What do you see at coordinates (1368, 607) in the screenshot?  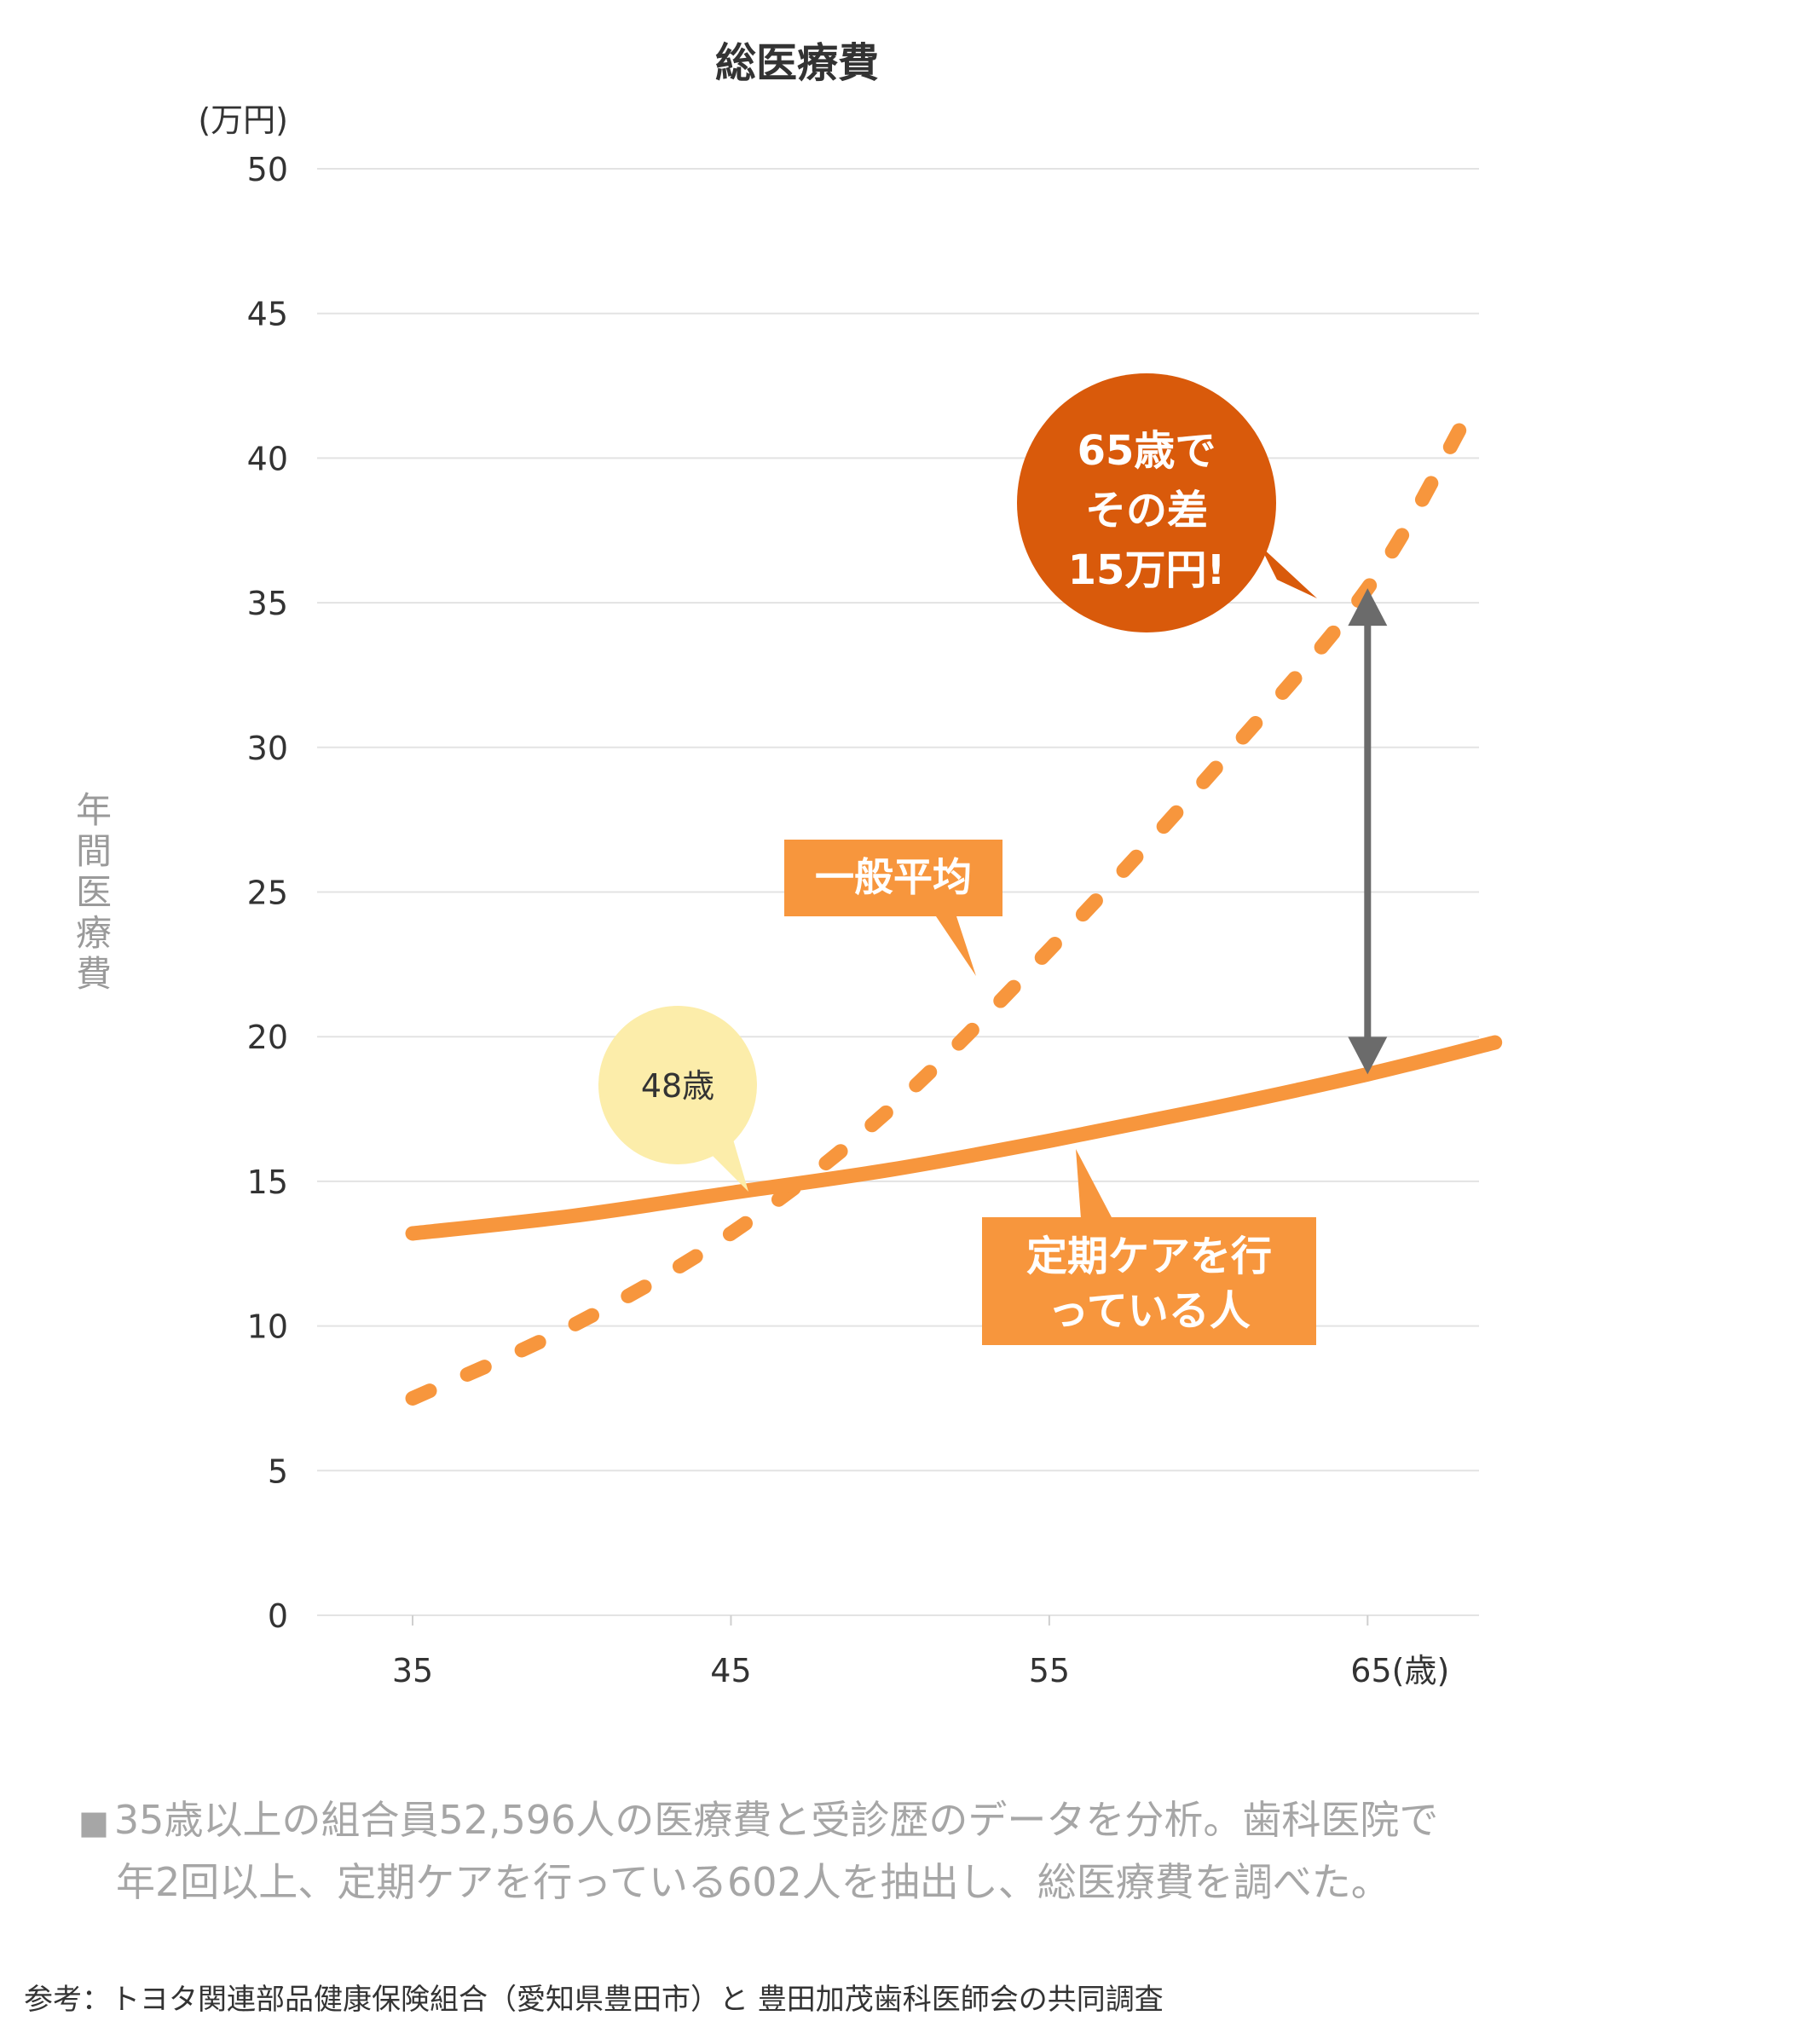 I see `difference-arrow-head-up` at bounding box center [1368, 607].